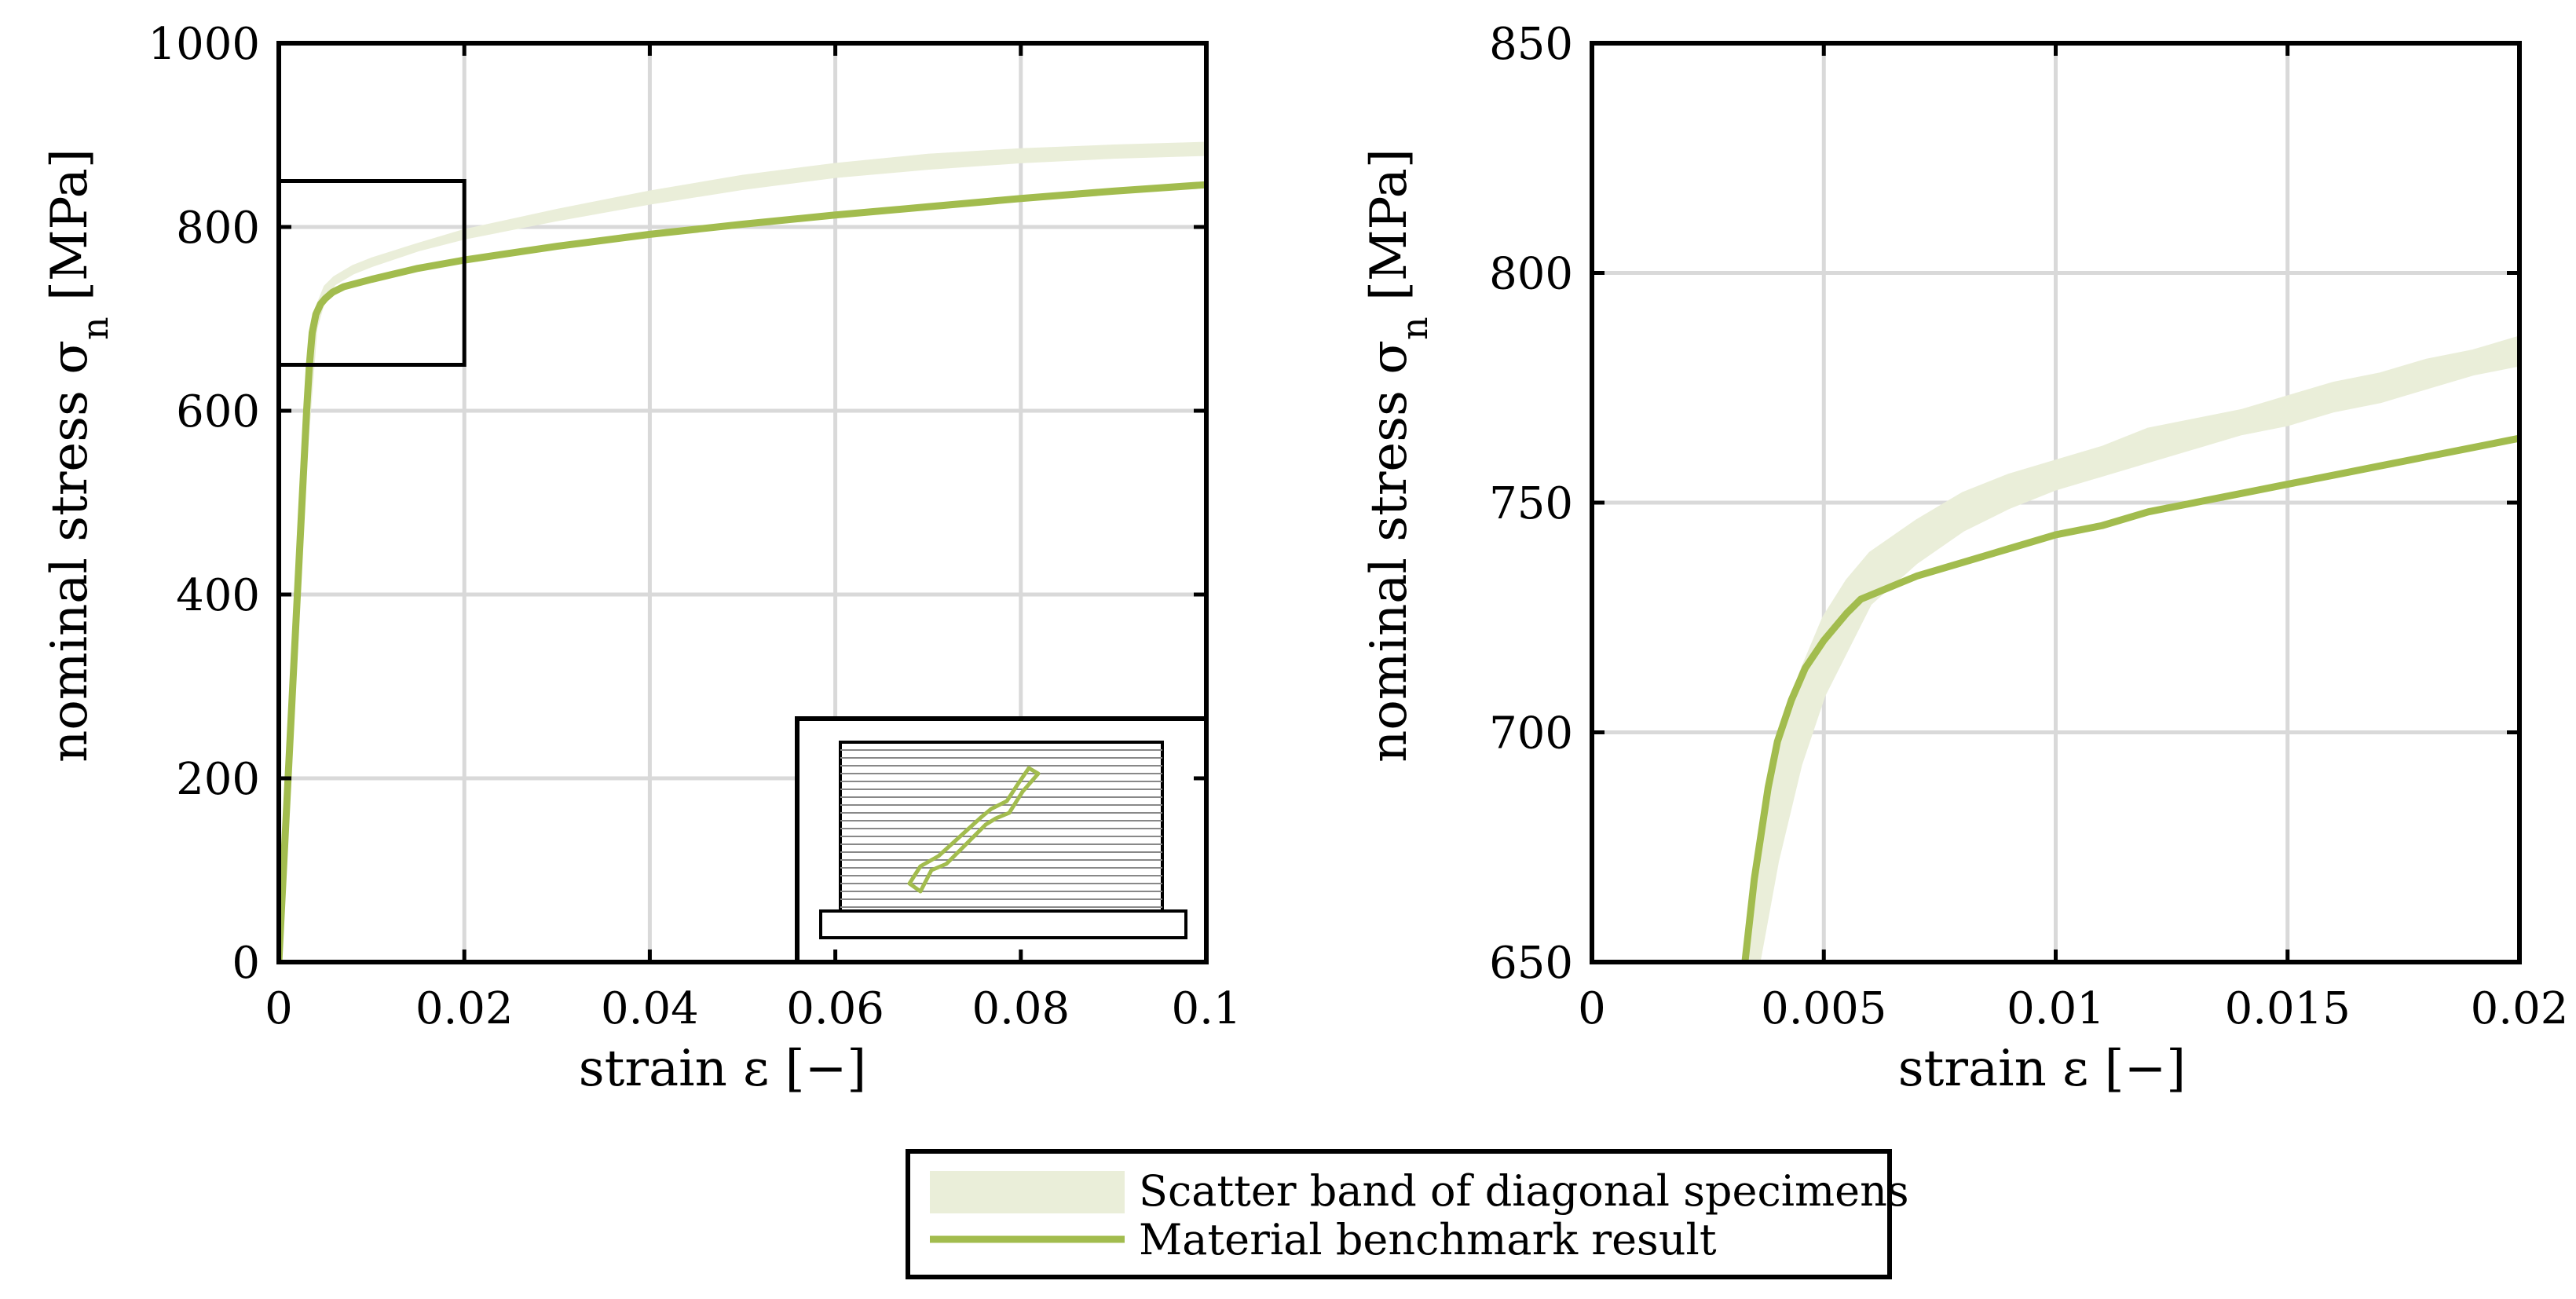  What do you see at coordinates (1531, 963) in the screenshot?
I see `y-tick-label: 650` at bounding box center [1531, 963].